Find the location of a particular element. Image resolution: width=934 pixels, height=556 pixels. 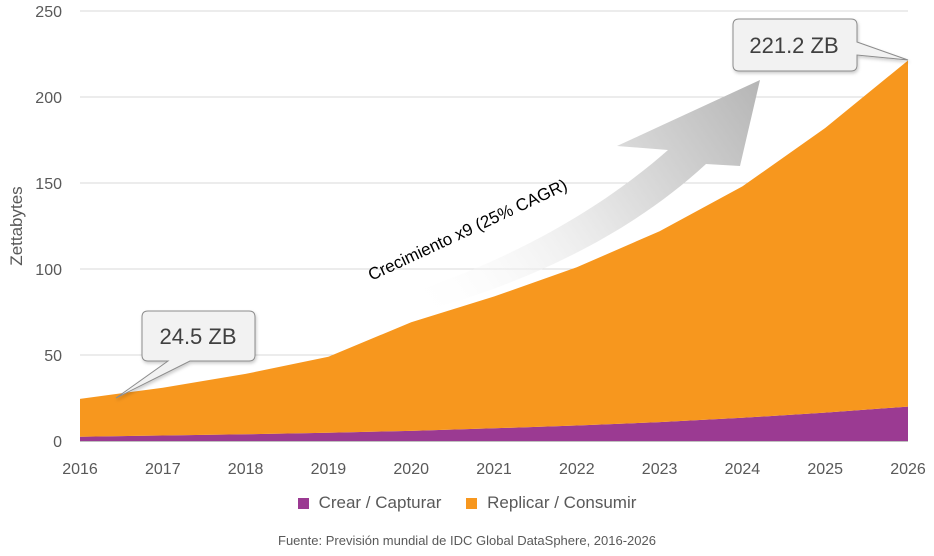

x-tick-label: 2018 is located at coordinates (246, 469).